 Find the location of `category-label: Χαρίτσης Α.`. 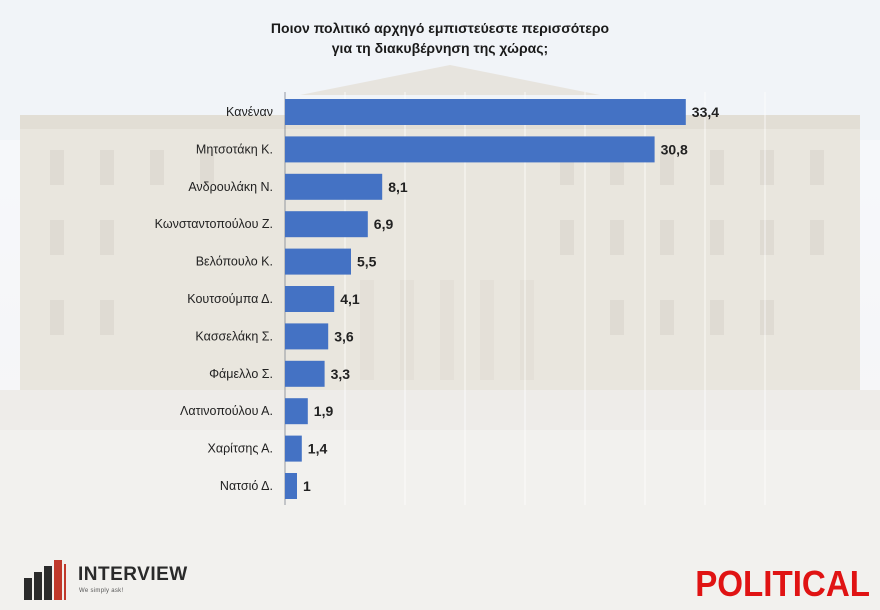

category-label: Χαρίτσης Α. is located at coordinates (241, 449).